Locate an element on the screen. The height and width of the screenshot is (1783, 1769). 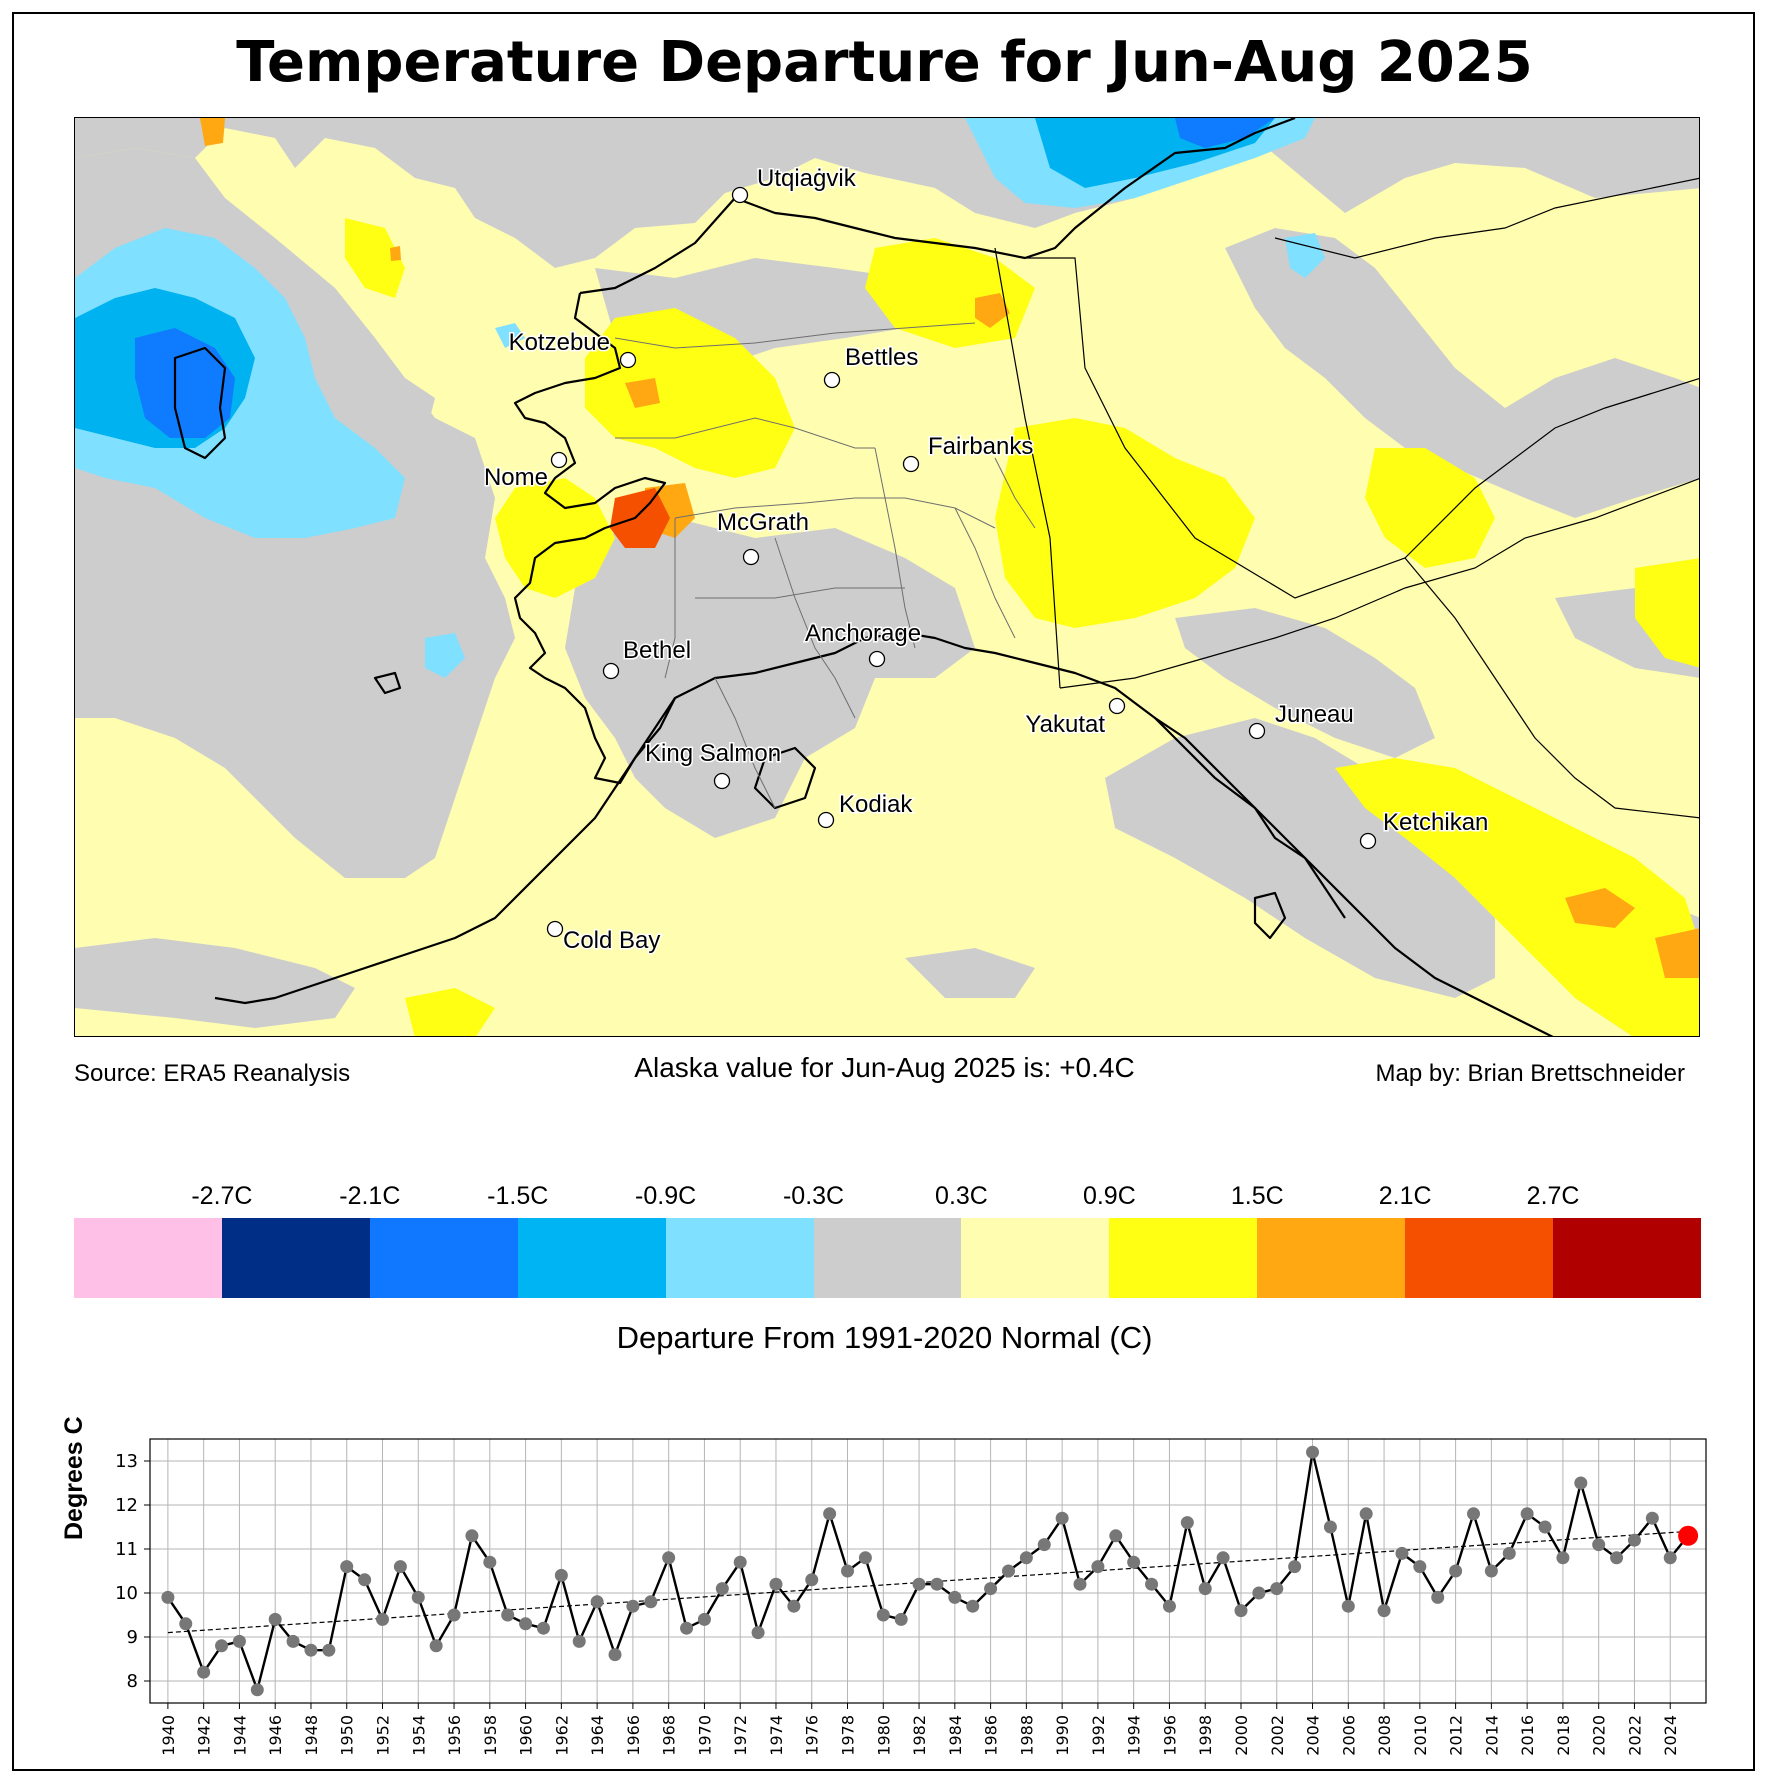
city-marker-bettles is located at coordinates (832, 380).